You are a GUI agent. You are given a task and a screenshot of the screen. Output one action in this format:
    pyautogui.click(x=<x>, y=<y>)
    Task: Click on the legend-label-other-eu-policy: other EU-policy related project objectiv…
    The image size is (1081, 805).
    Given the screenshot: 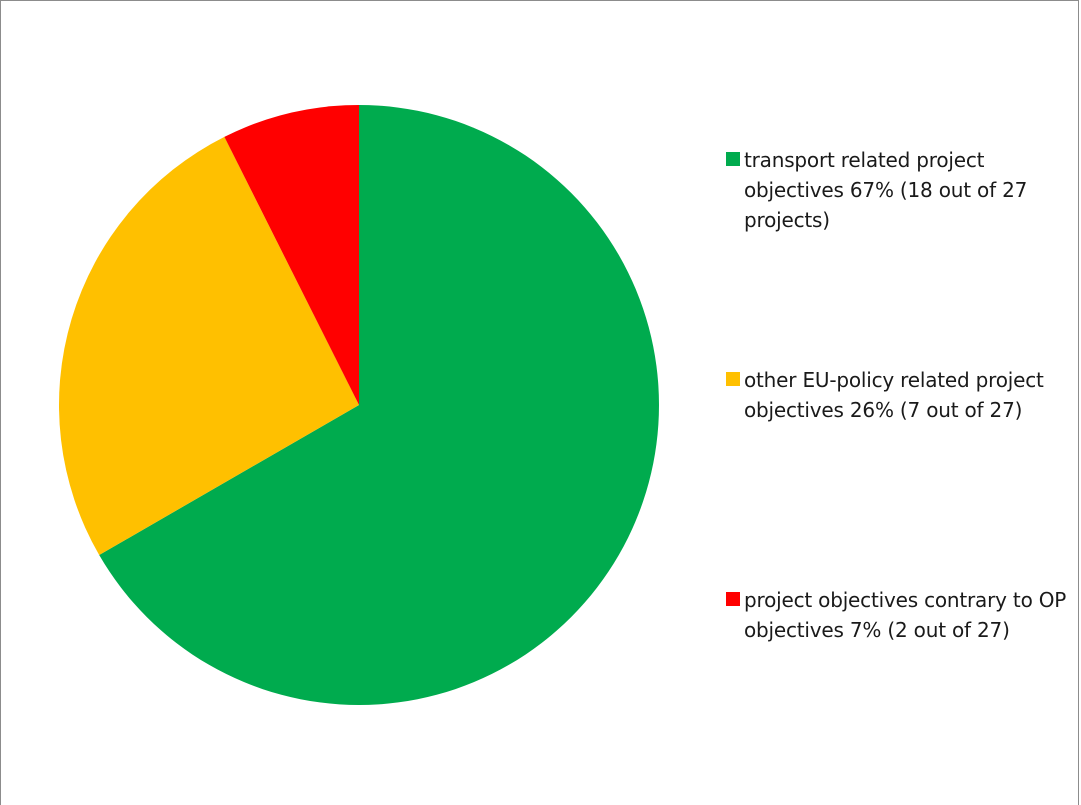 What is the action you would take?
    pyautogui.click(x=894, y=395)
    